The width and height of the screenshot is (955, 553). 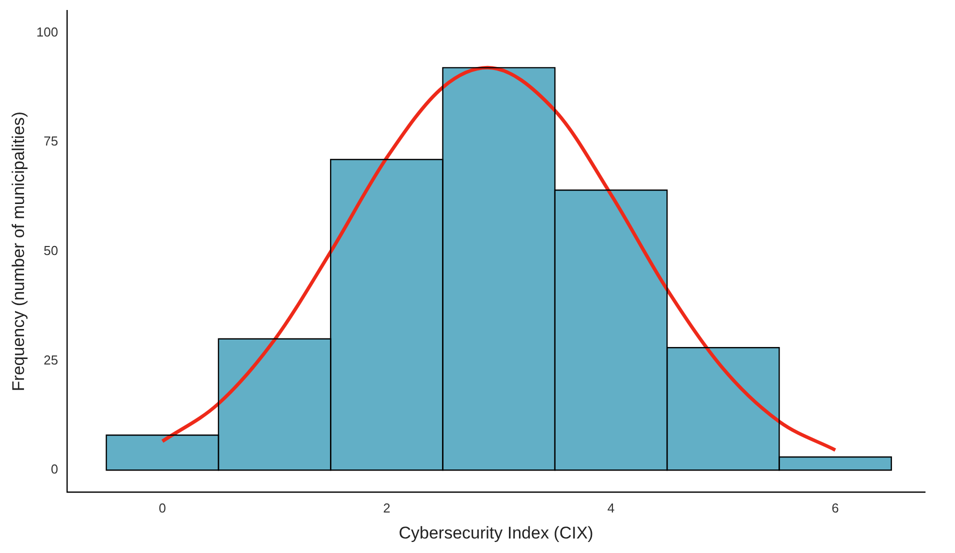 What do you see at coordinates (611, 508) in the screenshot?
I see `x-tick-label: 4` at bounding box center [611, 508].